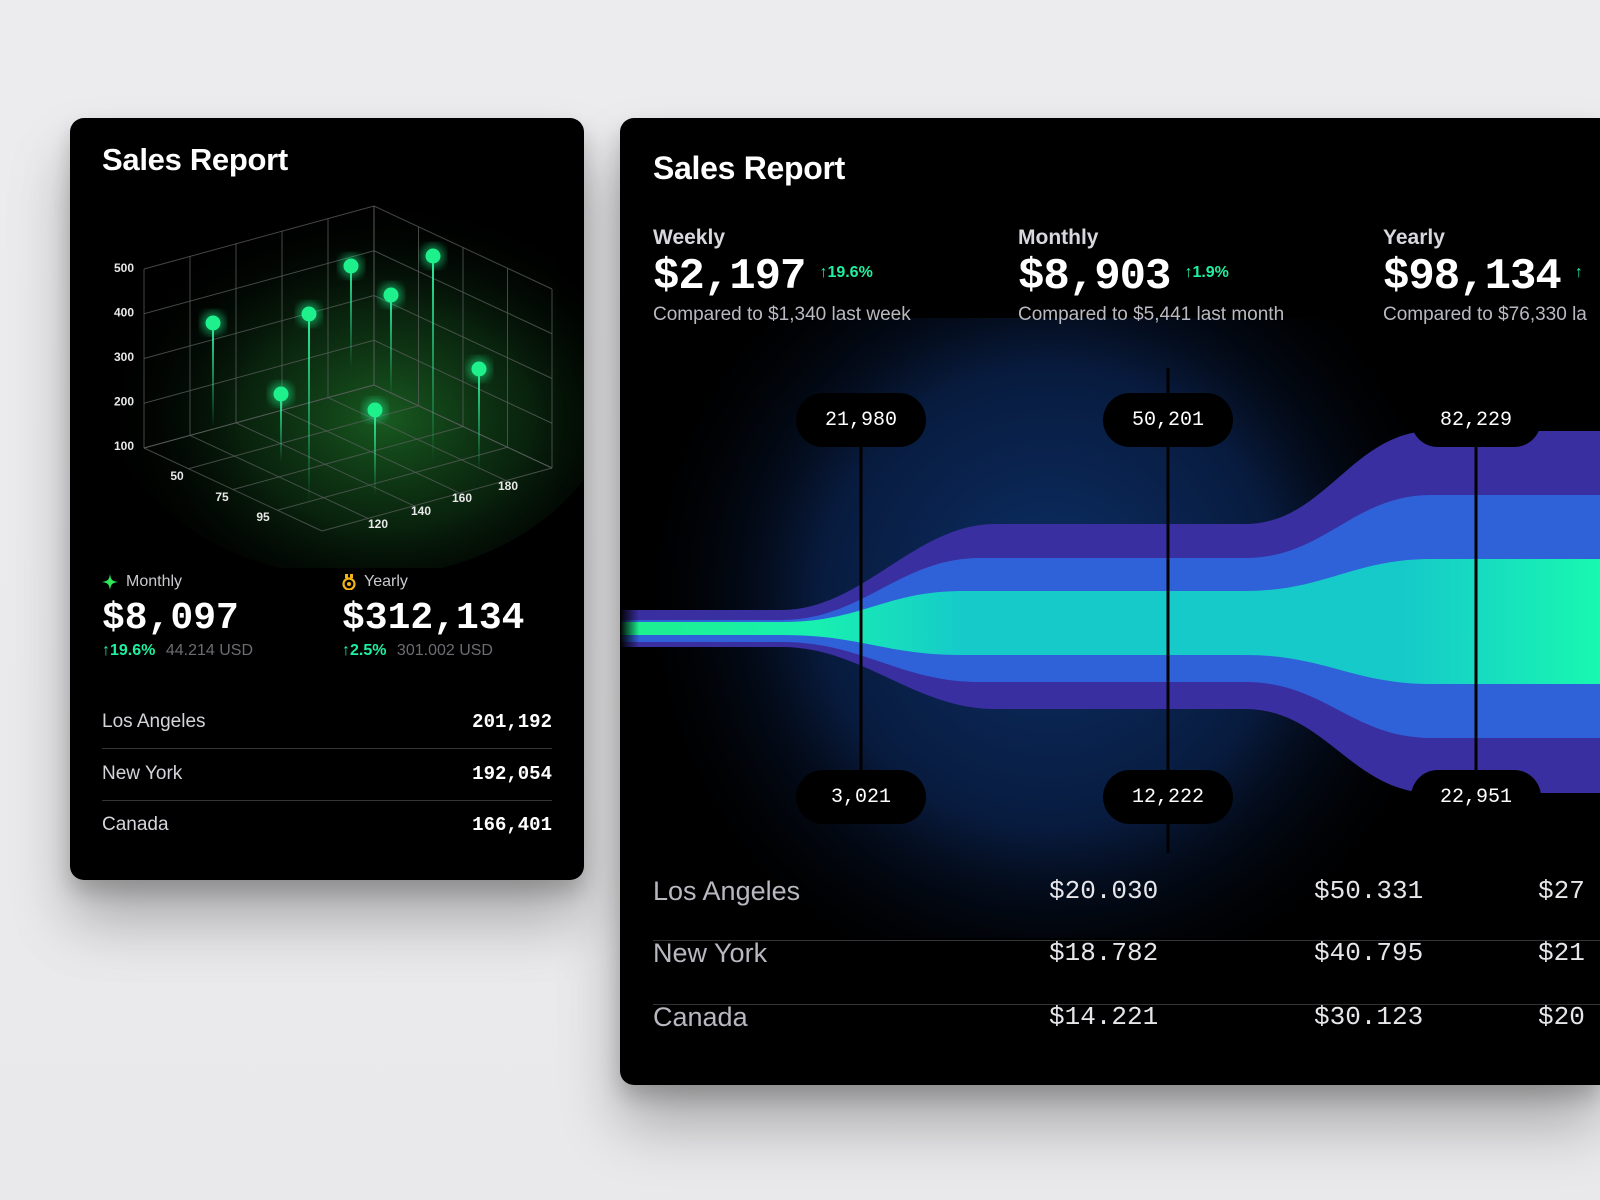 This screenshot has width=1600, height=1200. What do you see at coordinates (349, 582) in the screenshot?
I see `medal-icon` at bounding box center [349, 582].